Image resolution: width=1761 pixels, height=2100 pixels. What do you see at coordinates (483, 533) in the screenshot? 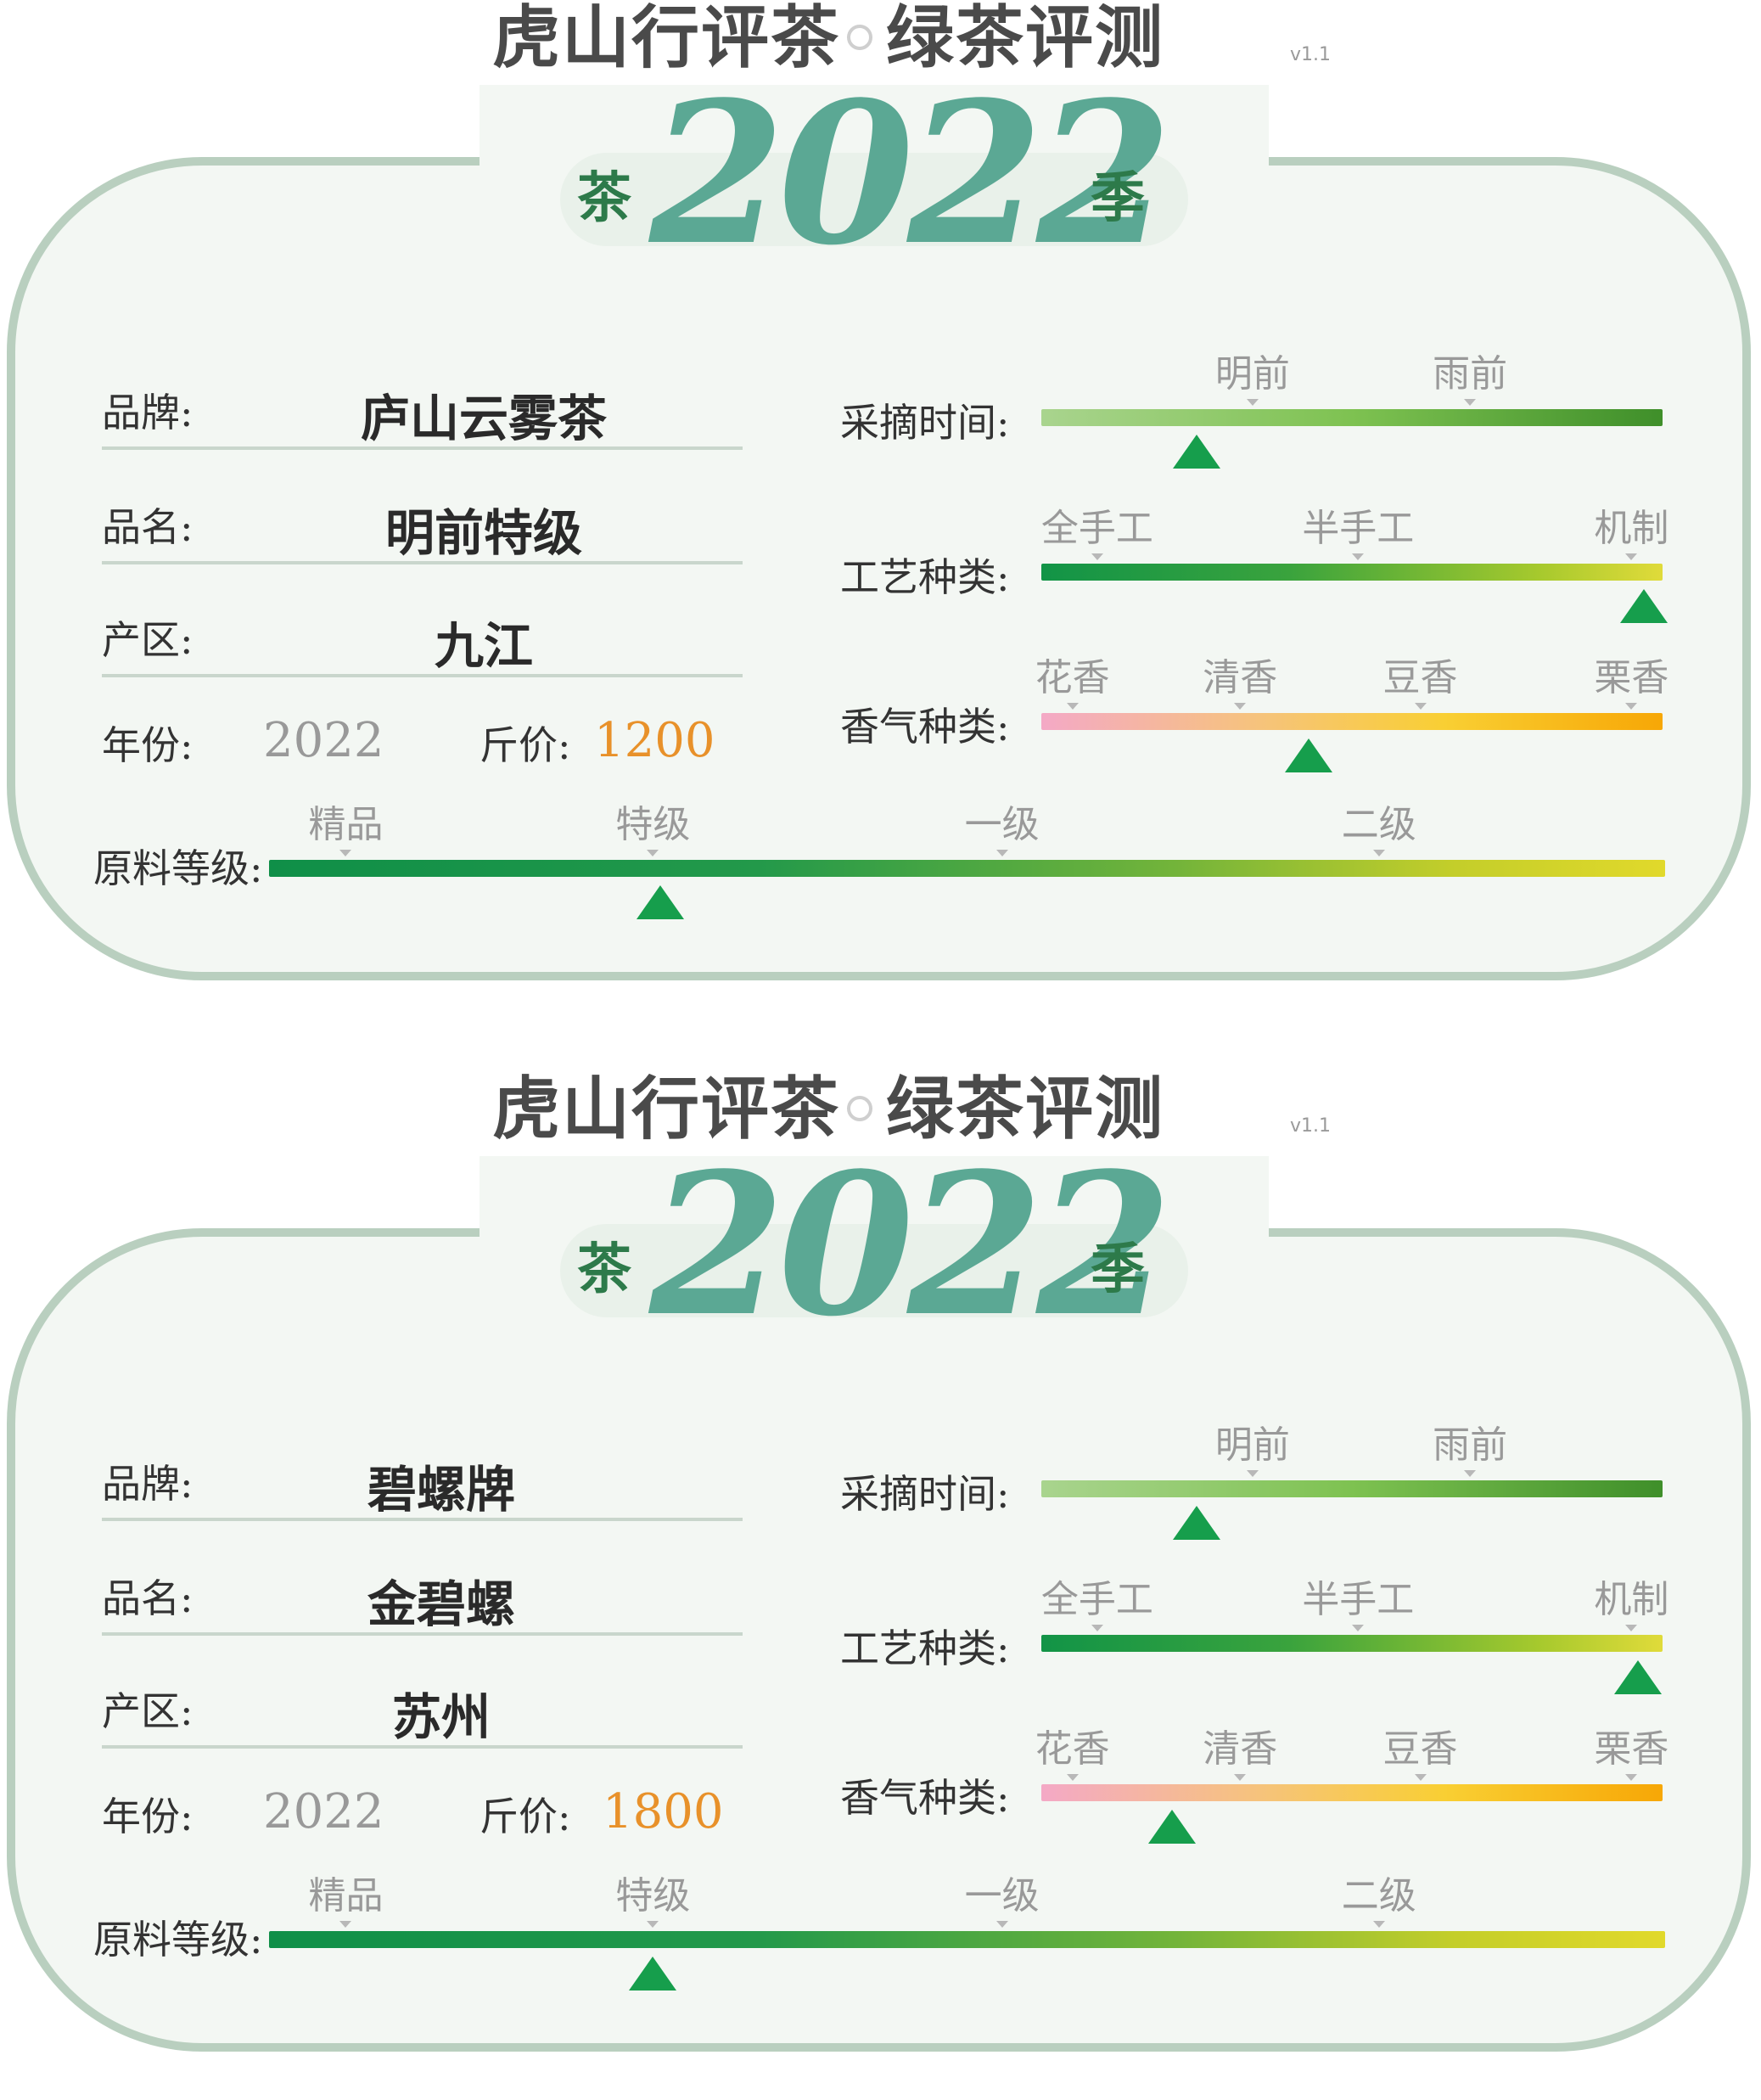
I see `name-value: 明前特级` at bounding box center [483, 533].